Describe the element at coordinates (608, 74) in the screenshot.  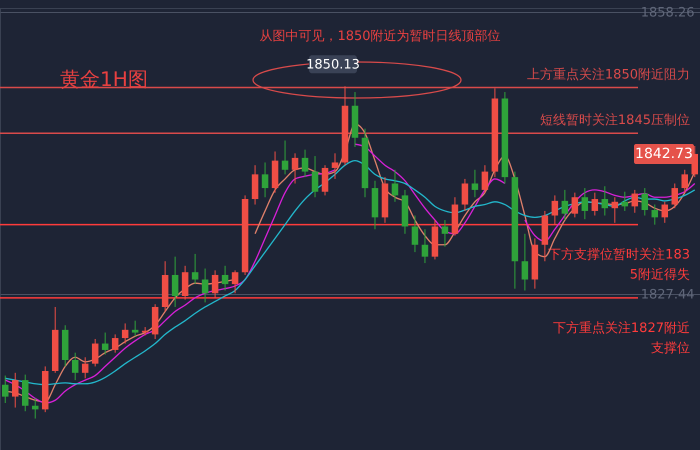
I see `ref-line-label: 上方重点关注1850附近阻力` at that location.